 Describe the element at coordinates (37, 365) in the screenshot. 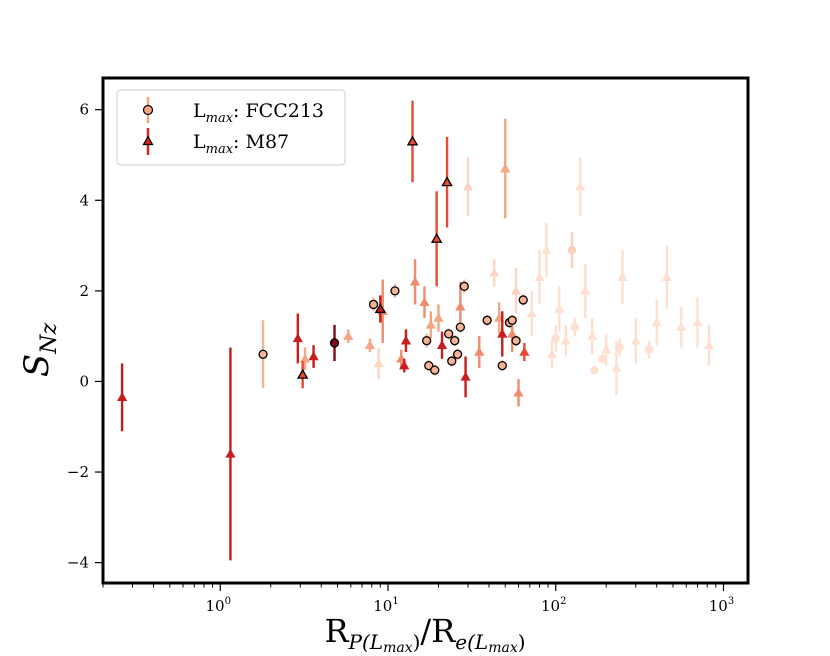

I see `y-axis-label-base: S` at that location.